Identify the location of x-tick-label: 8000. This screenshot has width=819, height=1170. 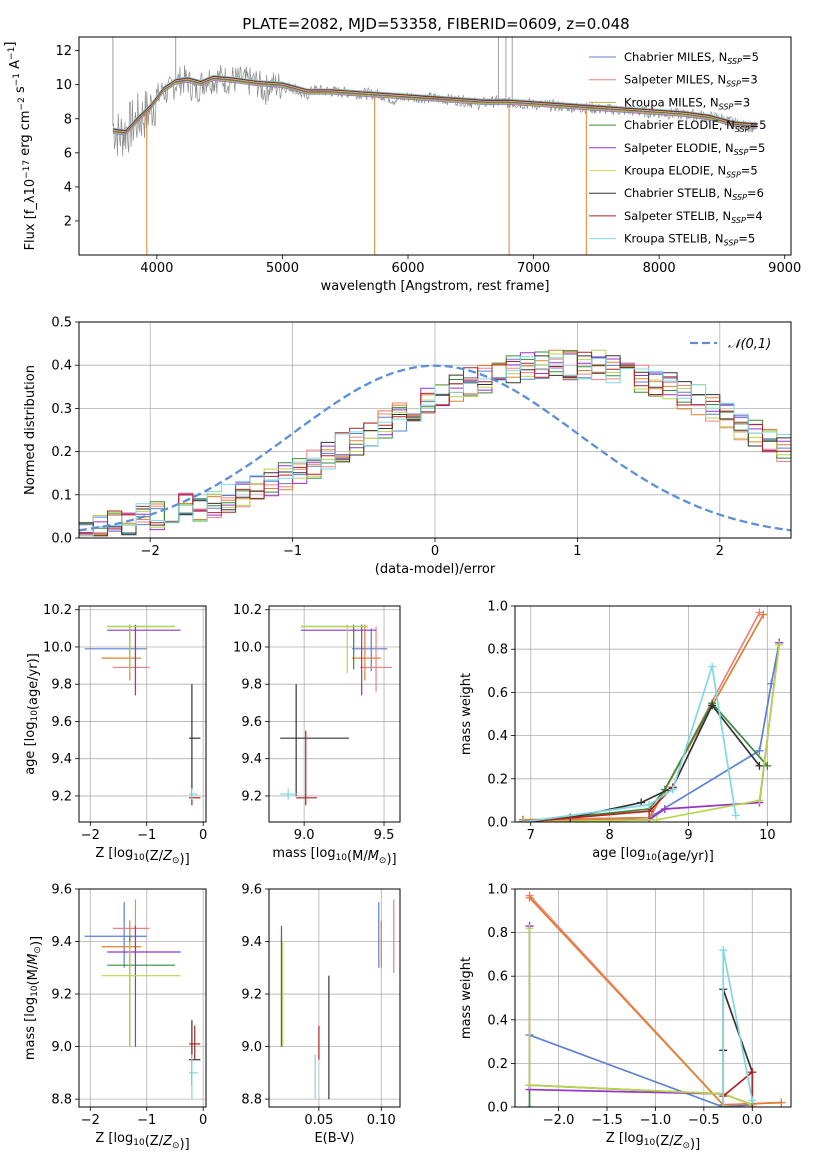
(659, 268).